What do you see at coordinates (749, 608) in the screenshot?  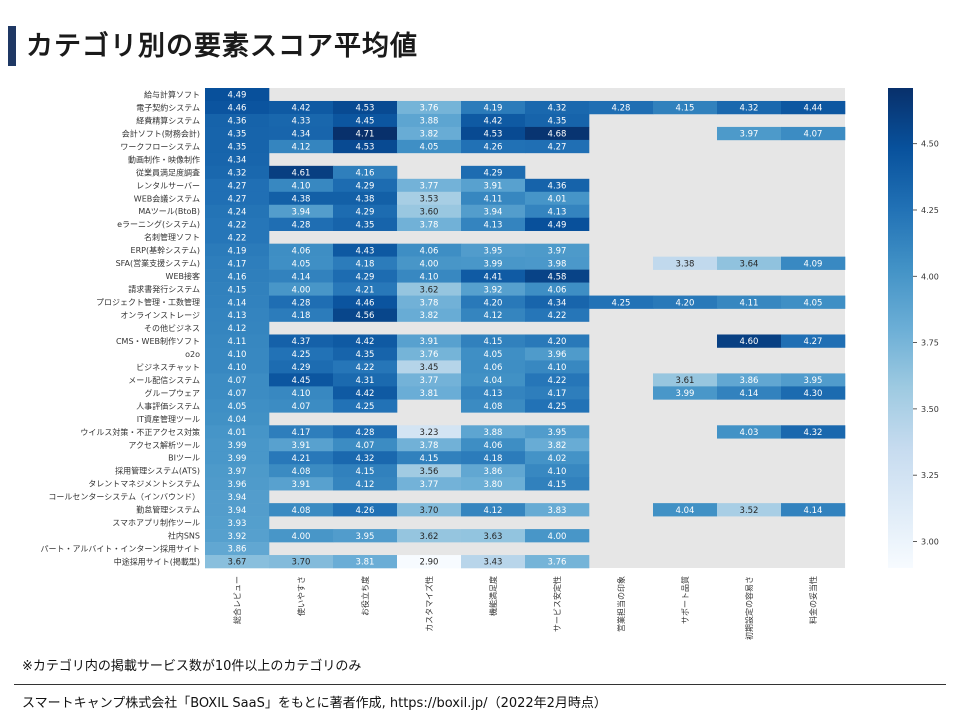 I see `column-label: 初期設定の容易さ` at bounding box center [749, 608].